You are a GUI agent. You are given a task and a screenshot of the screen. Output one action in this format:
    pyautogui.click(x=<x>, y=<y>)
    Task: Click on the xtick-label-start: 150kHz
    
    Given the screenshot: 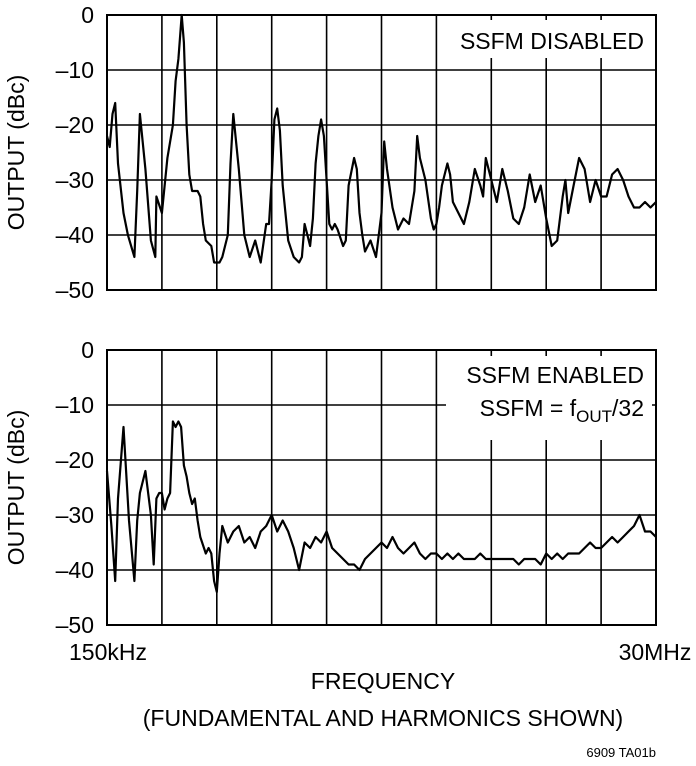 What is the action you would take?
    pyautogui.click(x=108, y=652)
    